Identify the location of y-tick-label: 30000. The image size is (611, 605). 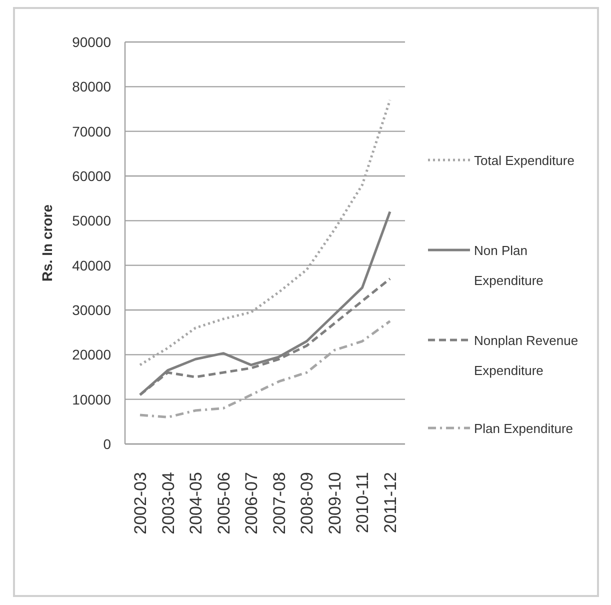
(92, 310).